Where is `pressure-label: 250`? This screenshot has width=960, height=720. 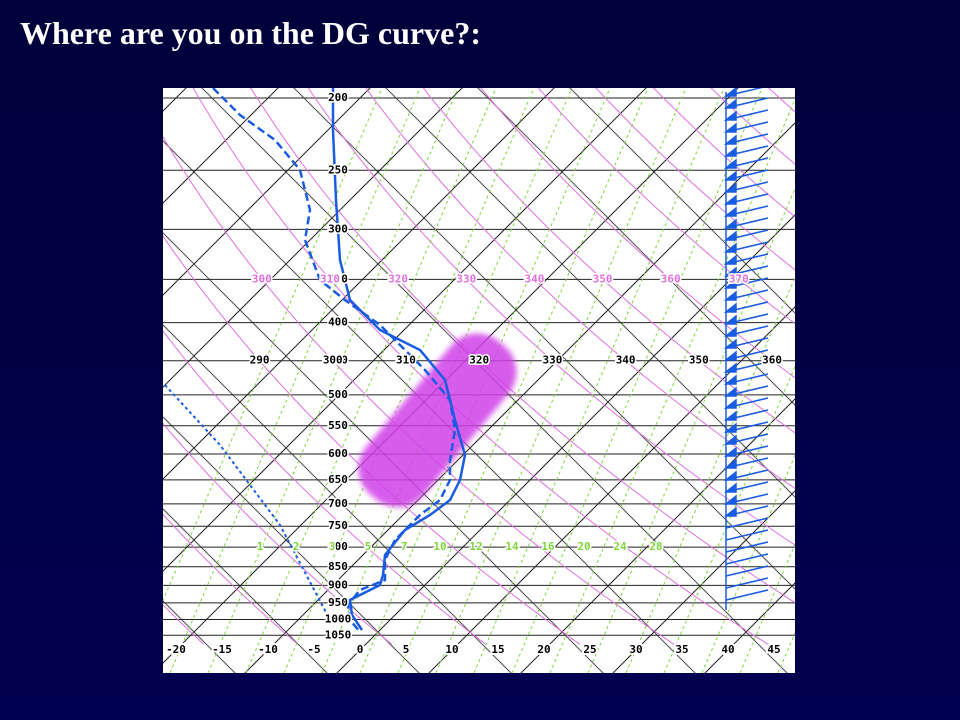 pressure-label: 250 is located at coordinates (338, 169).